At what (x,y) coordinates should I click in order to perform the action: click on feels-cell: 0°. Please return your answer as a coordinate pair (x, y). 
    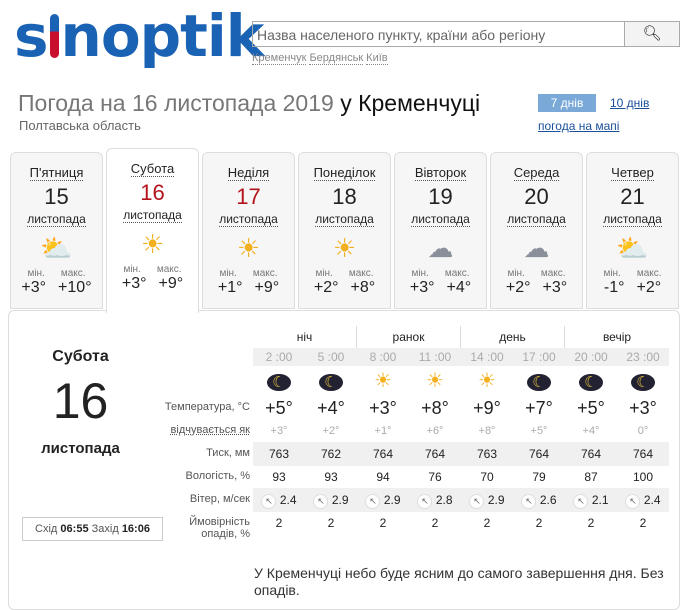
    Looking at the image, I should click on (643, 431).